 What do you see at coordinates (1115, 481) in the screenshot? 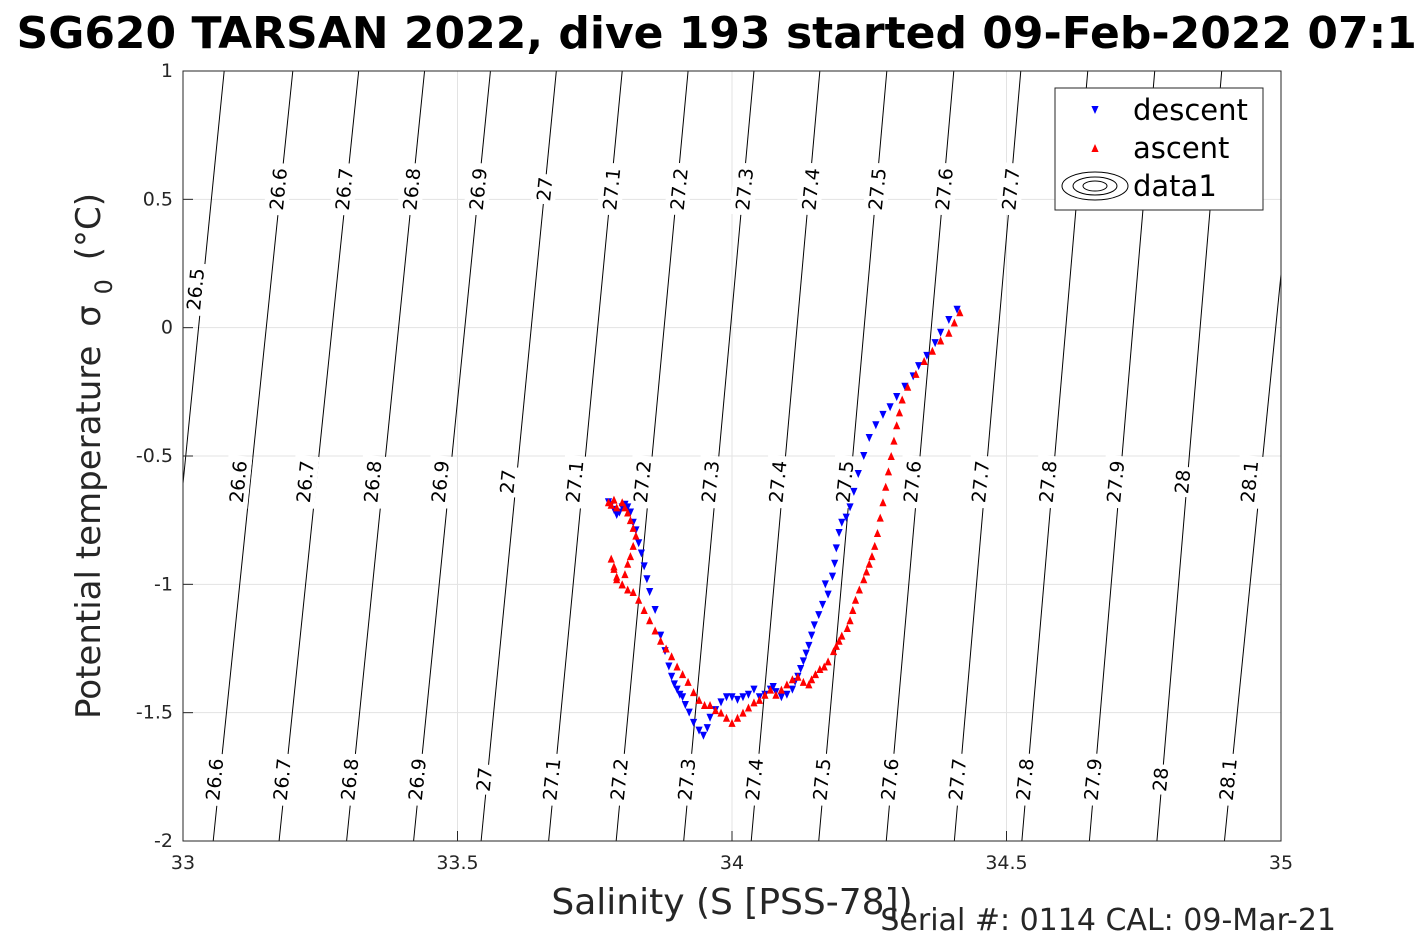
I see `contour-label: 27.9` at bounding box center [1115, 481].